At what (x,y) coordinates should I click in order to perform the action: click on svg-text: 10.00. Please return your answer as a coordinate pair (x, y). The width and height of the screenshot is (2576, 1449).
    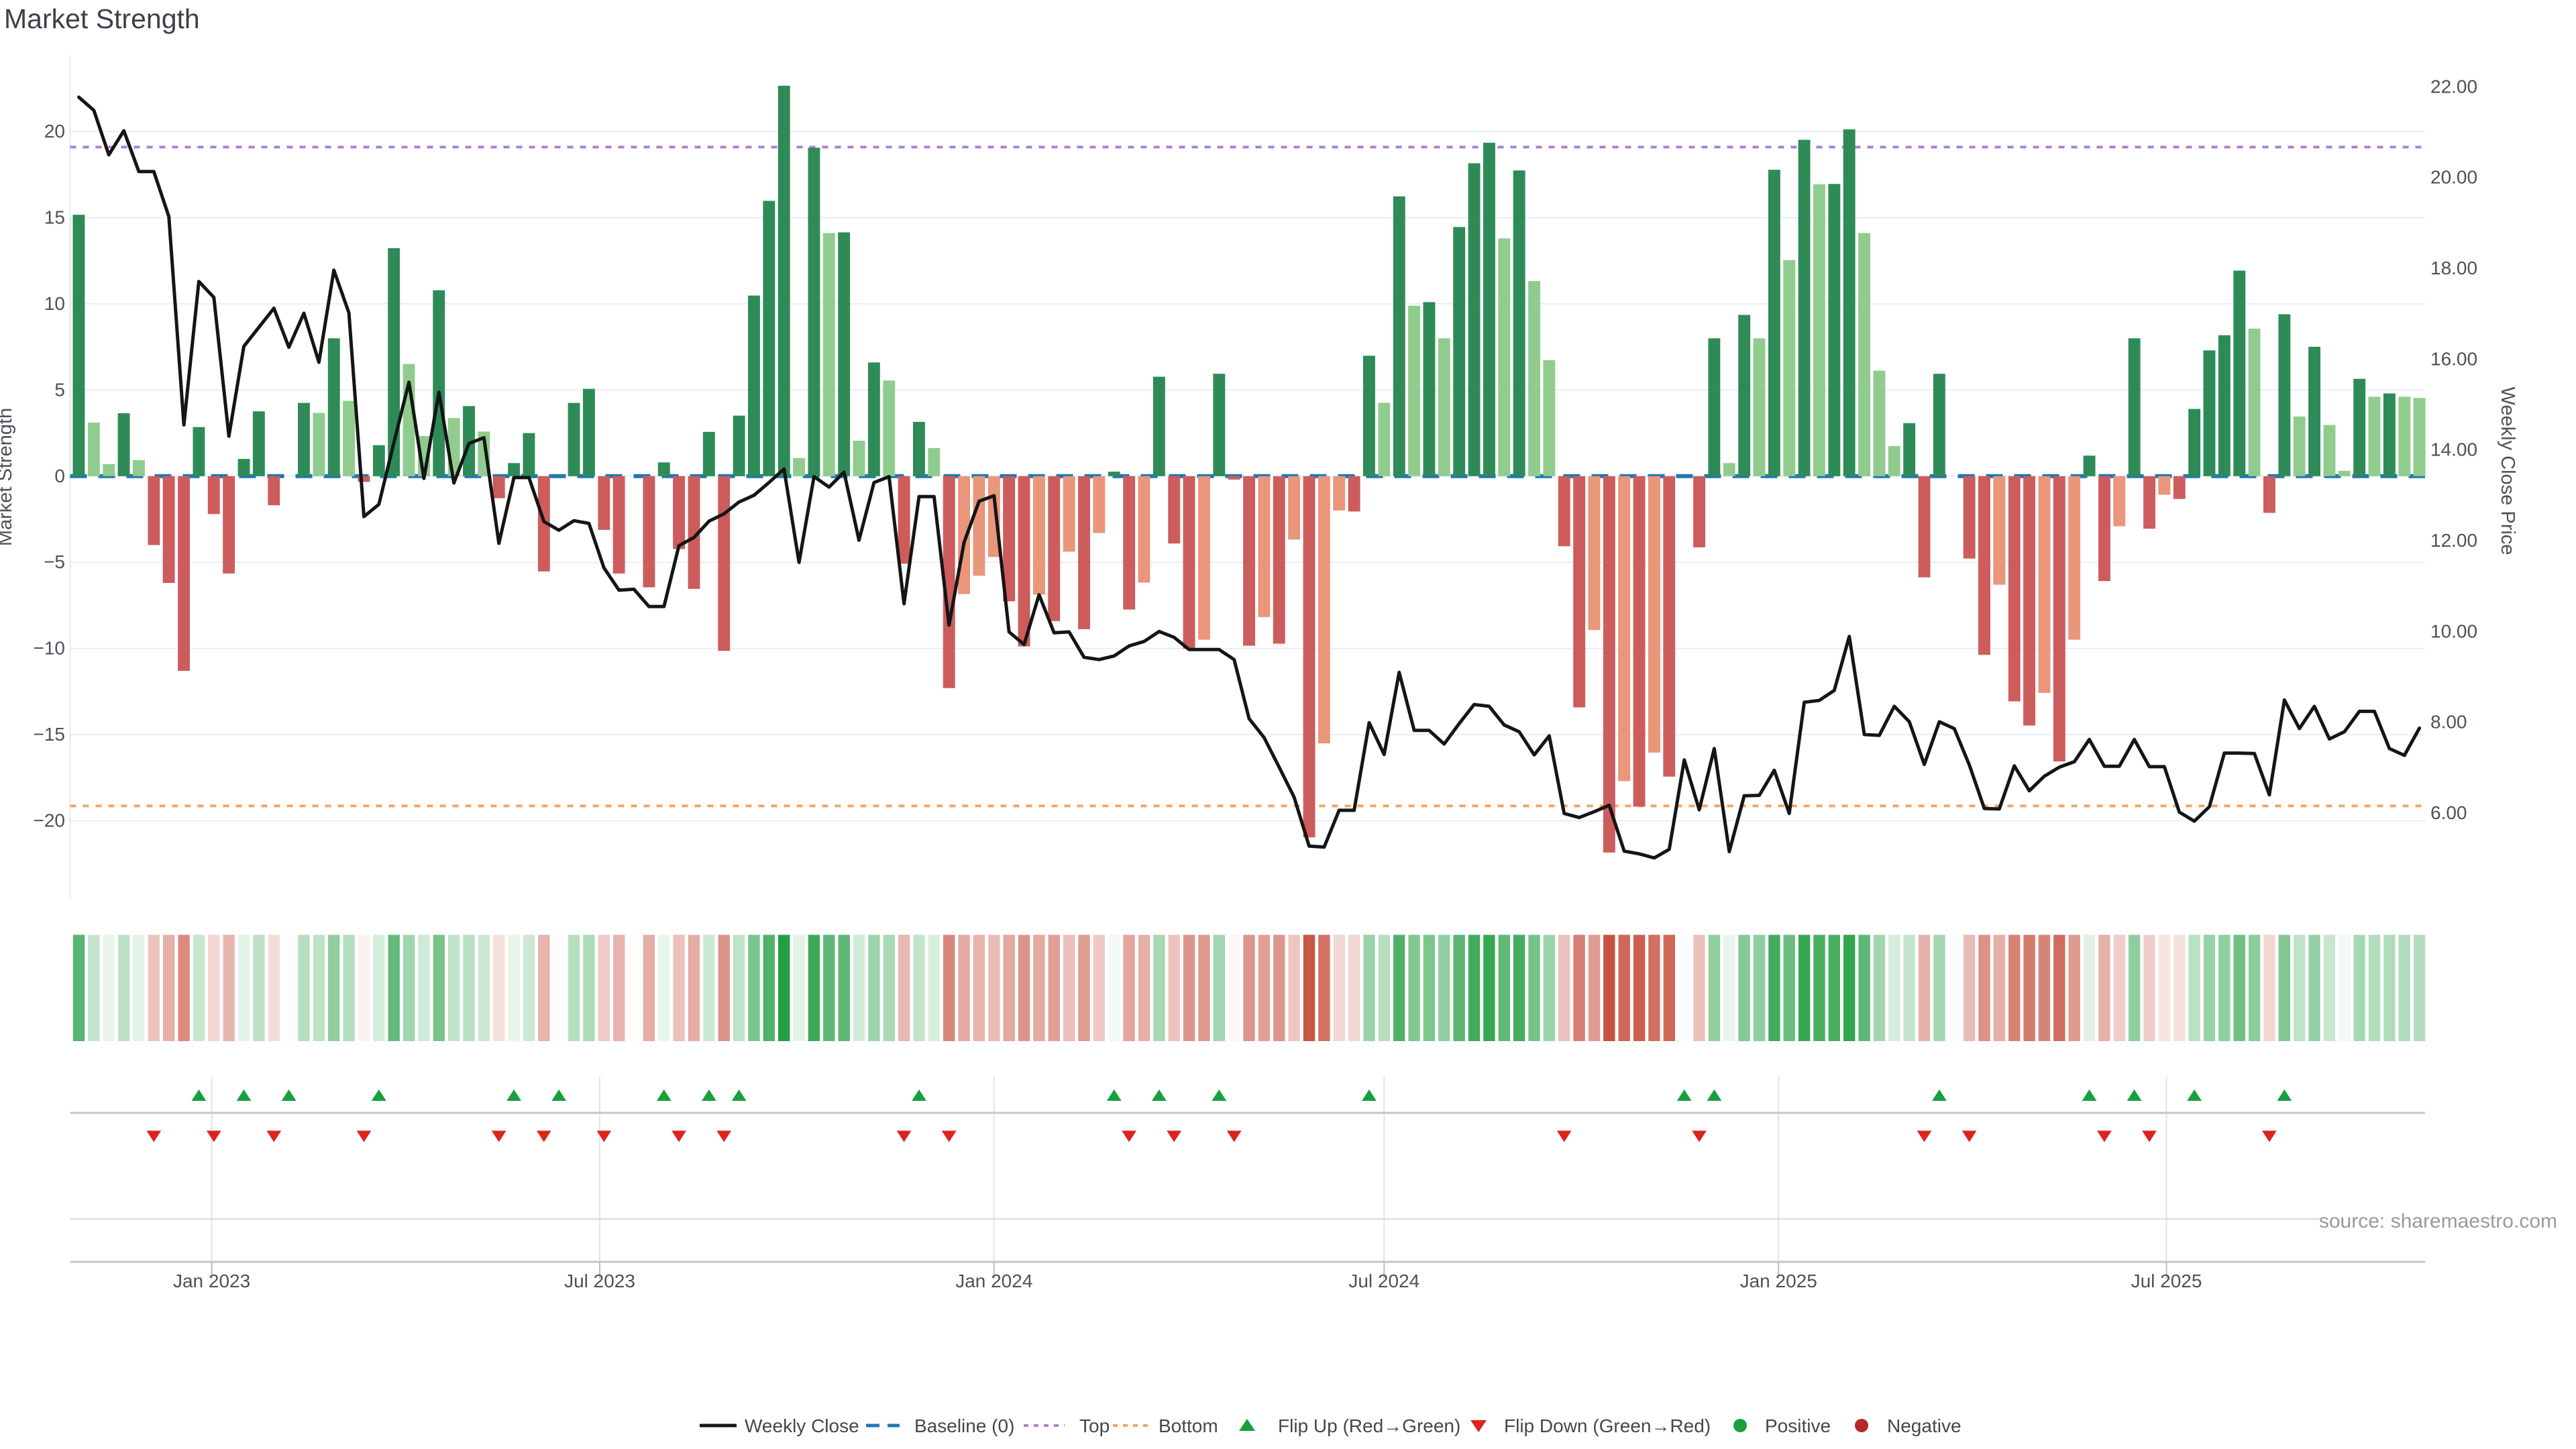
    Looking at the image, I should click on (2453, 631).